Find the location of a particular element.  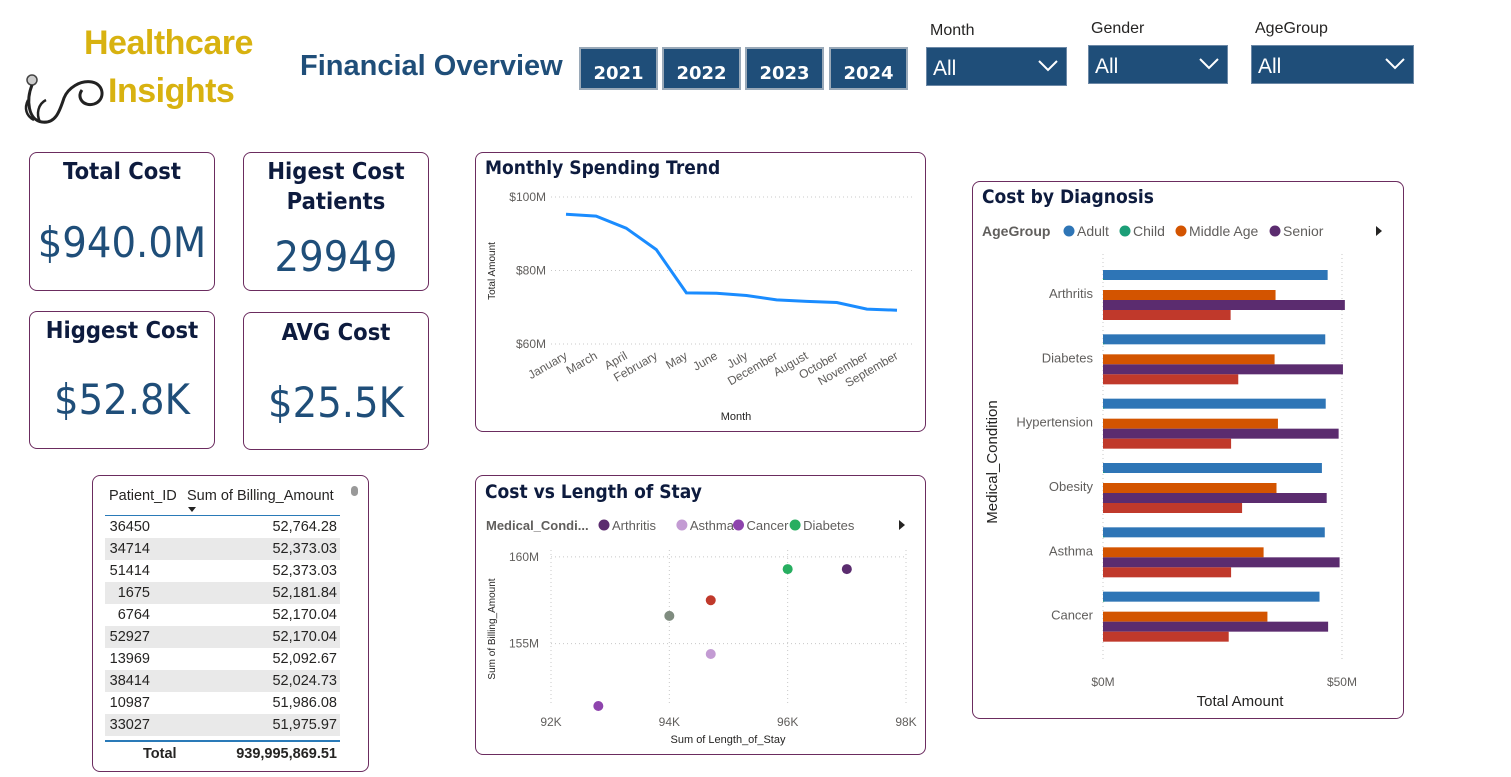

legend-label: Senior is located at coordinates (1303, 231).